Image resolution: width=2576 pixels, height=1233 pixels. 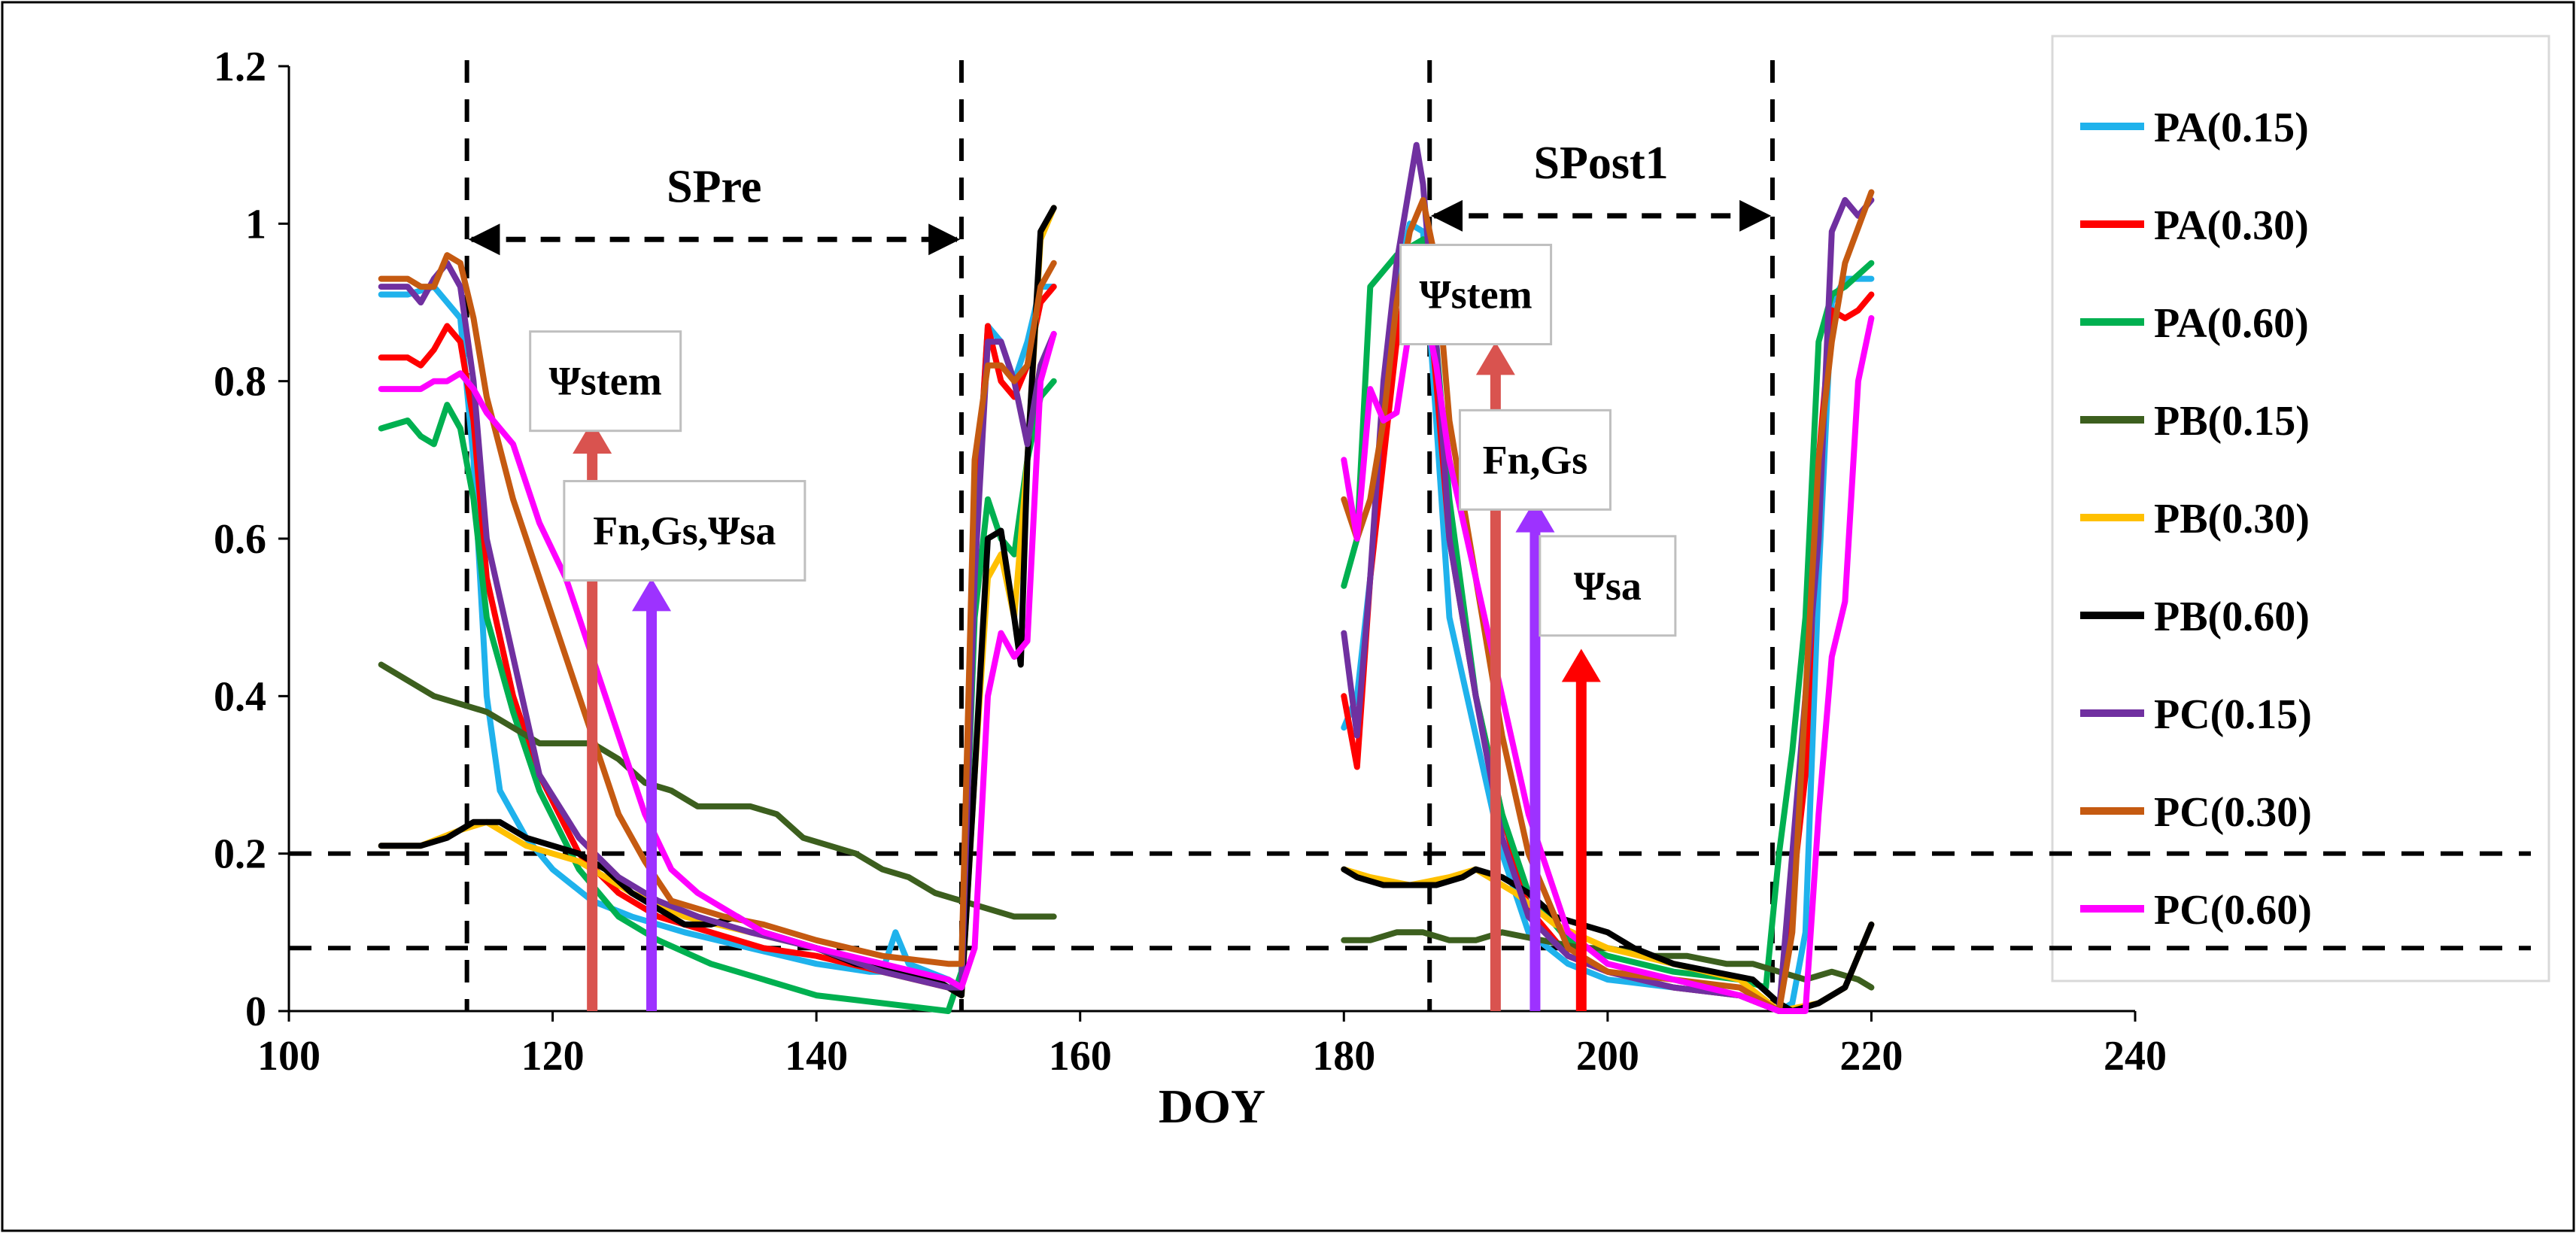 I want to click on y-tick-label: 1.2, so click(x=240, y=67).